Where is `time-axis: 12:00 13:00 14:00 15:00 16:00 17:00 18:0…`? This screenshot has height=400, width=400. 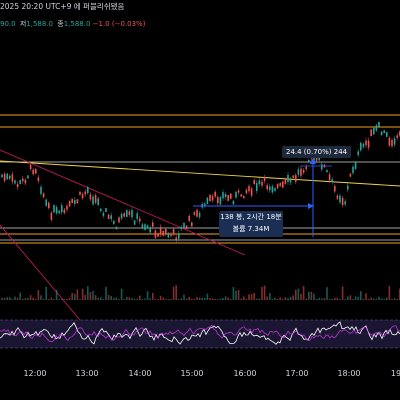 time-axis: 12:00 13:00 14:00 15:00 16:00 17:00 18:0… is located at coordinates (200, 380).